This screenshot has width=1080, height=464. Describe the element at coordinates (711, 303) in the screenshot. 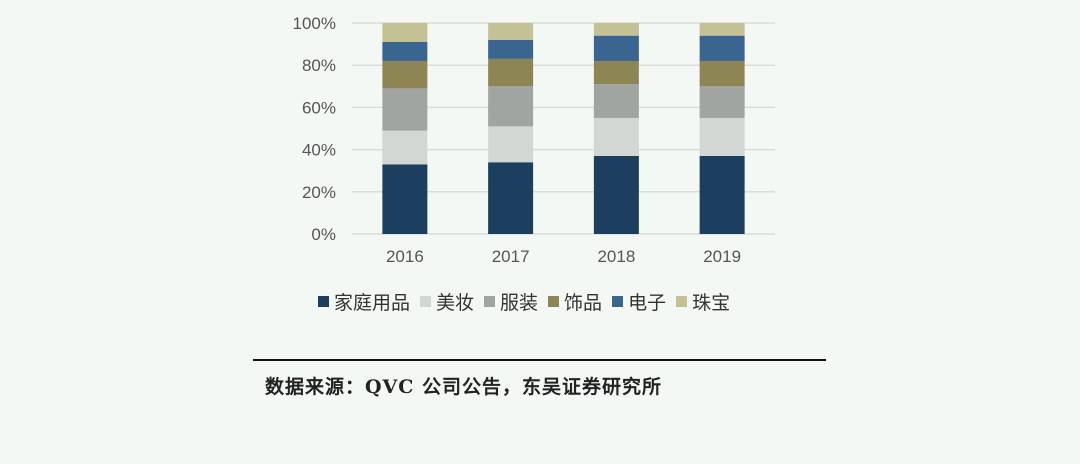

I see `legend-label: 珠宝` at that location.